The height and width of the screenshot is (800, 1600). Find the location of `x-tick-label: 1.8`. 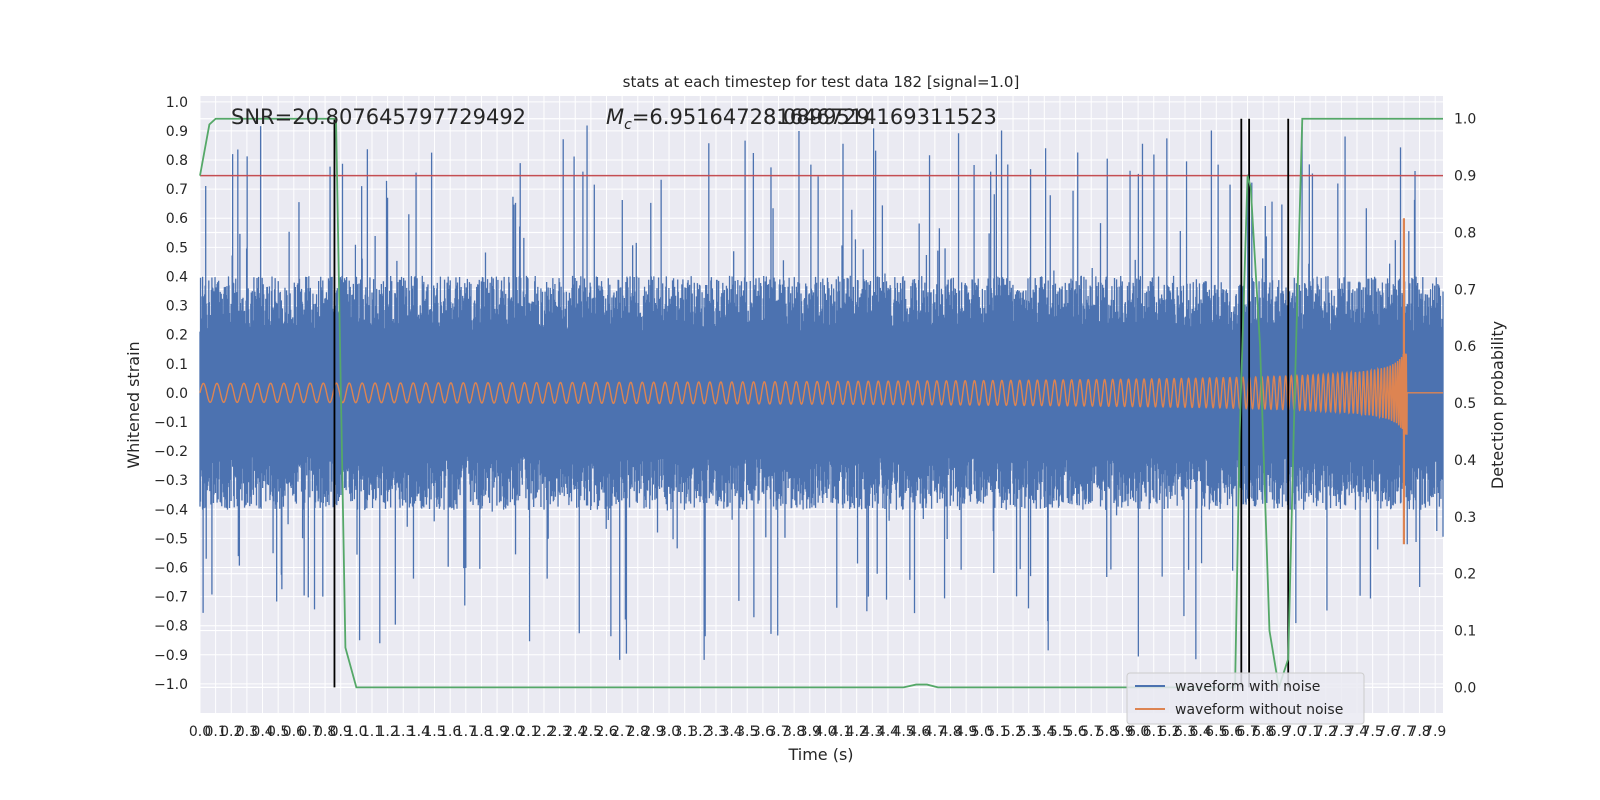

x-tick-label: 1.8 is located at coordinates (481, 732).